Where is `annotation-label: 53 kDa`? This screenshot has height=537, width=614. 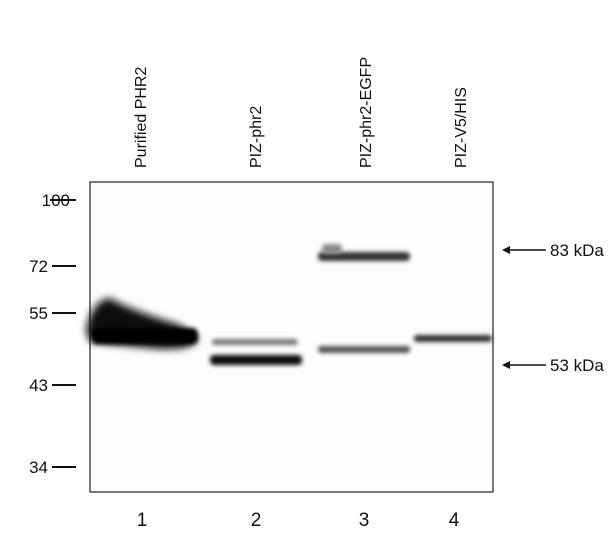
annotation-label: 53 kDa is located at coordinates (577, 365).